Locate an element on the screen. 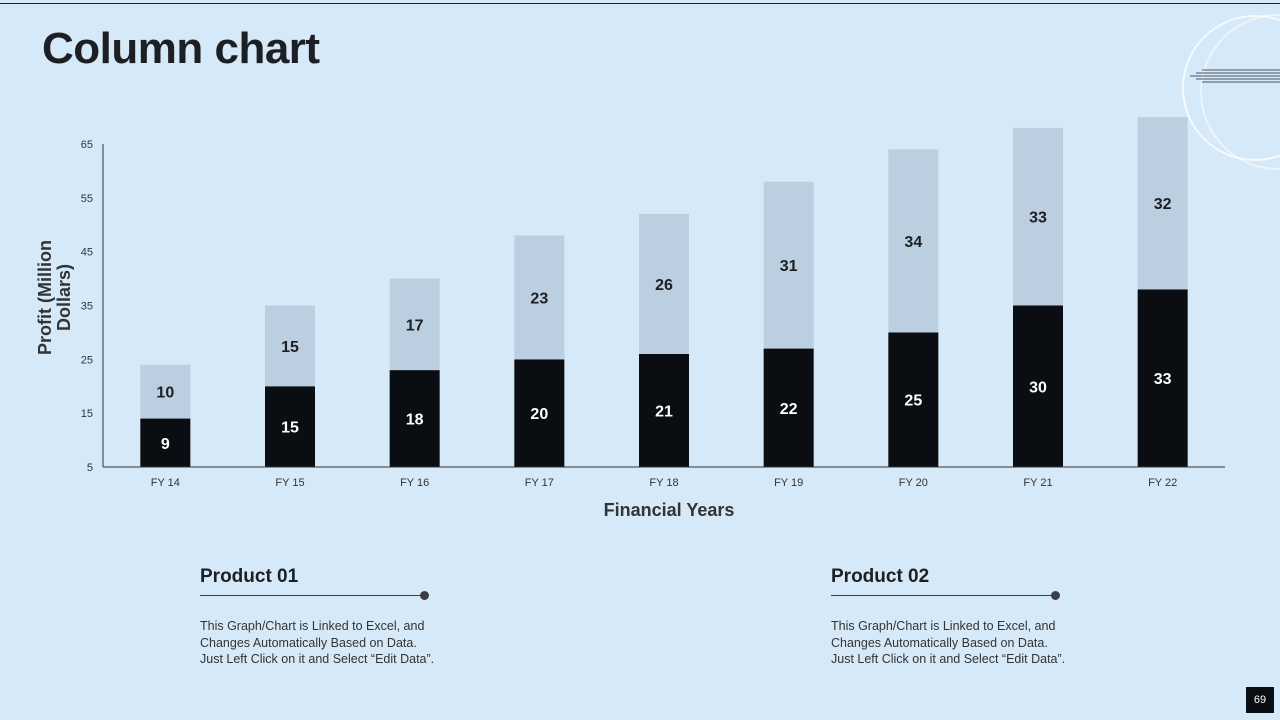 The height and width of the screenshot is (720, 1280). x-tick-label: FY 19 is located at coordinates (788, 483).